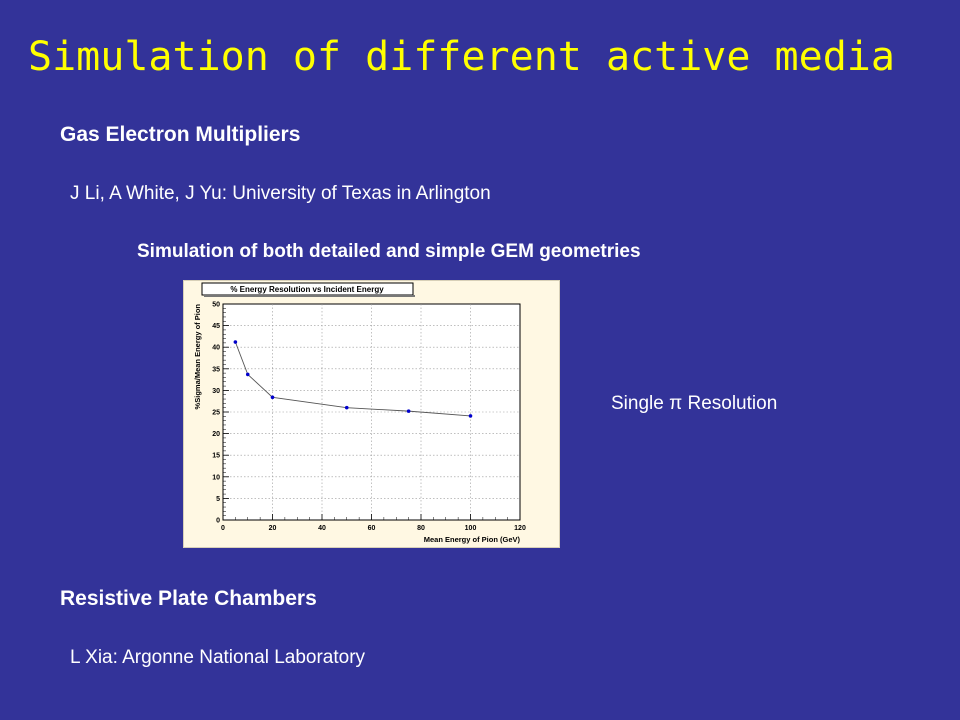 This screenshot has width=960, height=720. What do you see at coordinates (472, 539) in the screenshot?
I see `x-axis-label: Mean Energy of Pion (GeV)` at bounding box center [472, 539].